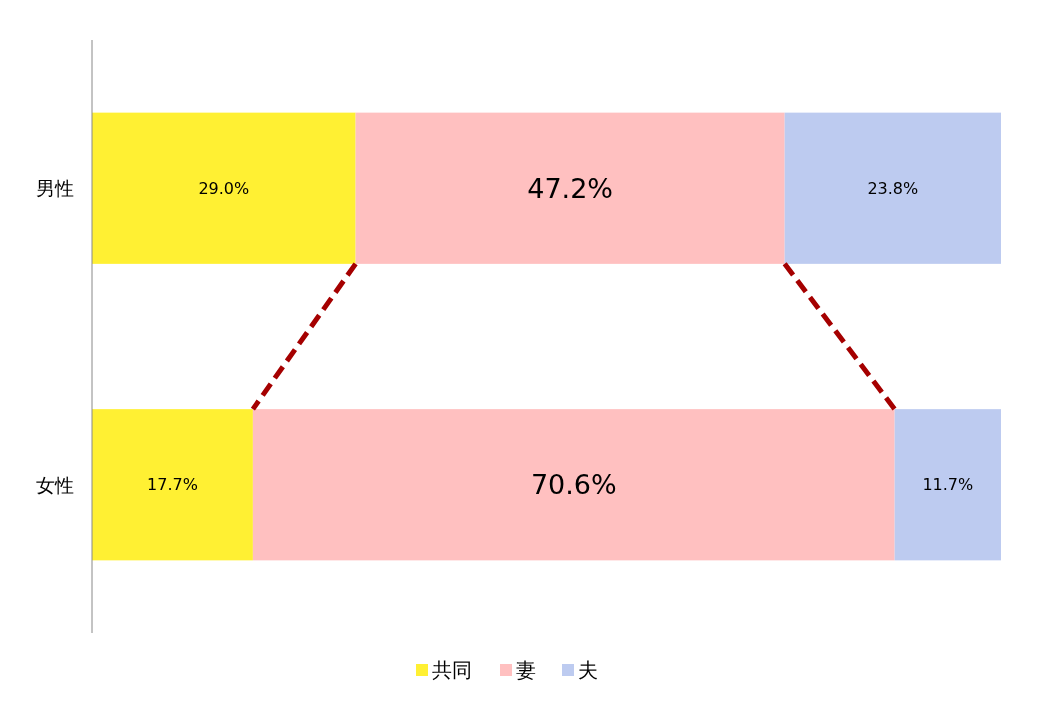 The image size is (1040, 720). I want to click on data-label: 47.2%, so click(570, 188).